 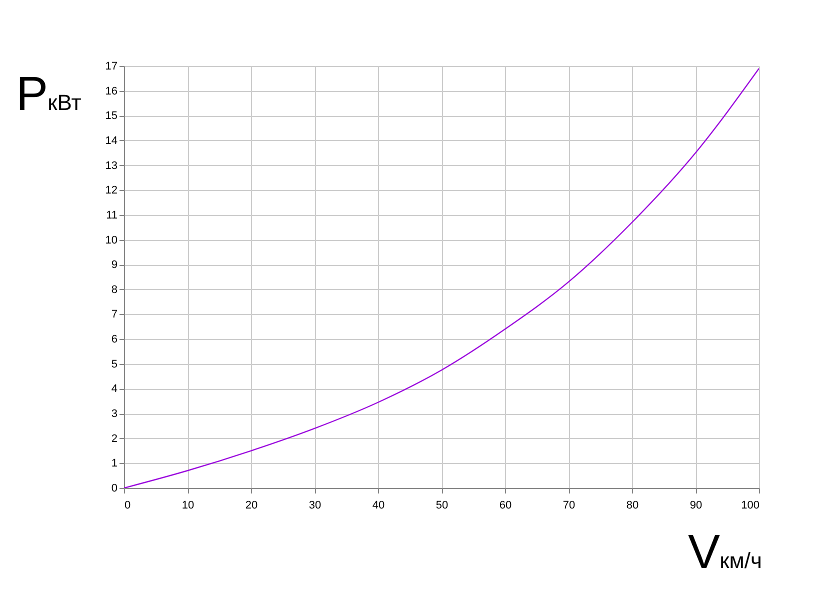 What do you see at coordinates (112, 215) in the screenshot?
I see `y-tick-label: 11` at bounding box center [112, 215].